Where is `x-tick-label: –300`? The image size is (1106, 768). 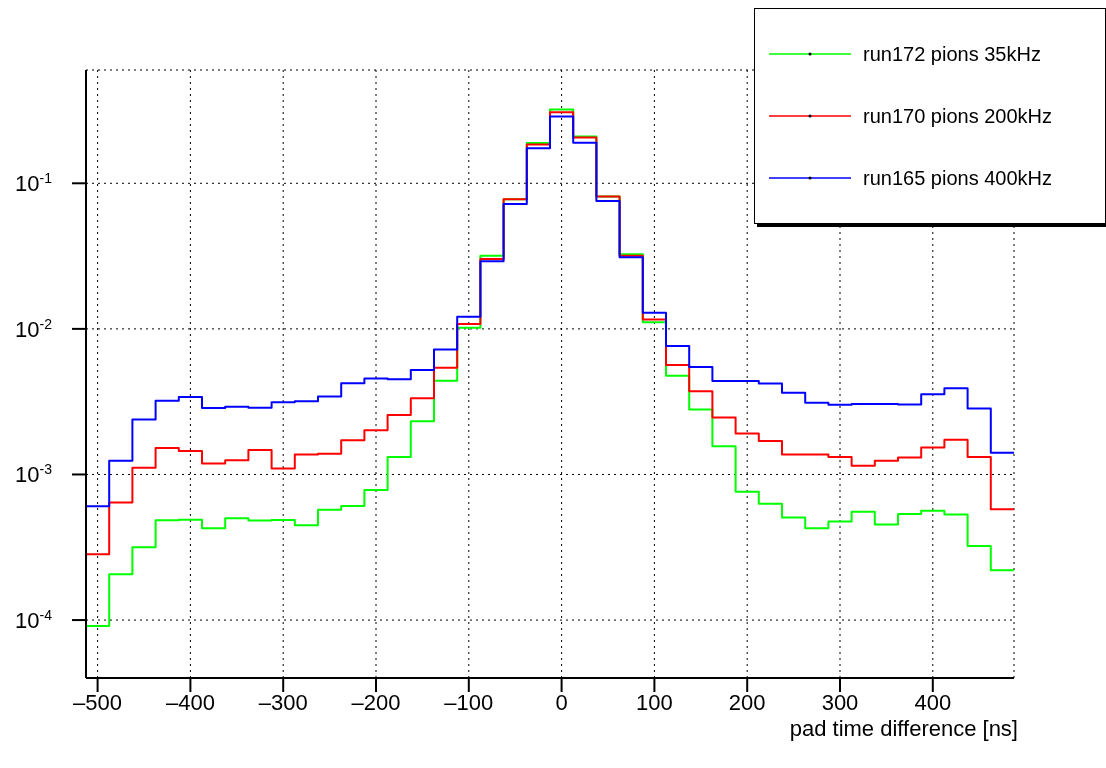
x-tick-label: –300 is located at coordinates (283, 702).